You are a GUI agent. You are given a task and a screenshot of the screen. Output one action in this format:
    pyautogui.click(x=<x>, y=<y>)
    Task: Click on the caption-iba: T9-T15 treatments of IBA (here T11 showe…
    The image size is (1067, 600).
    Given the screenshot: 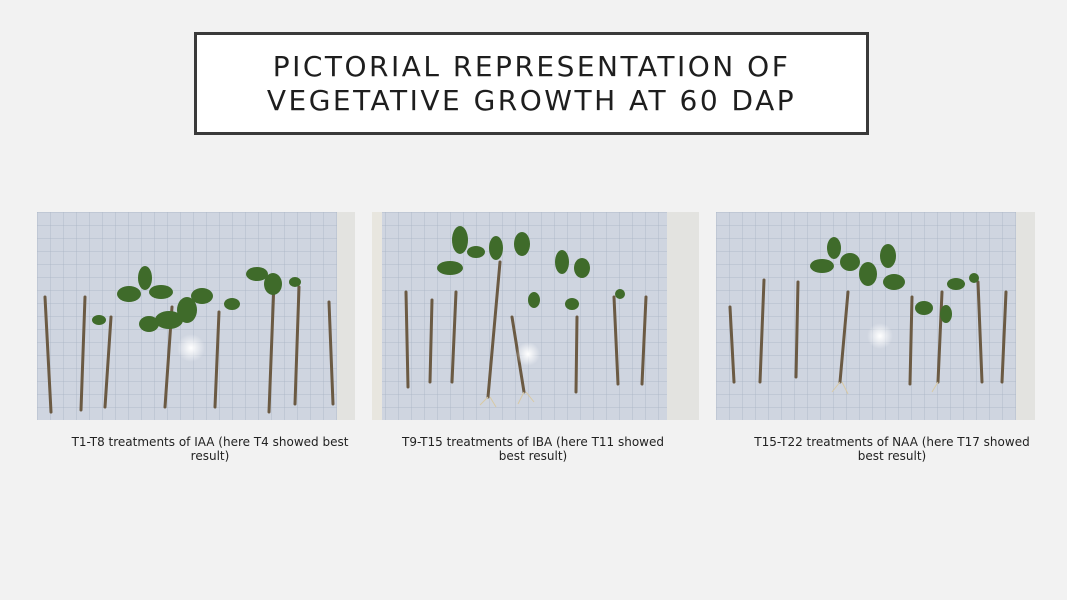 What is the action you would take?
    pyautogui.click(x=532, y=449)
    